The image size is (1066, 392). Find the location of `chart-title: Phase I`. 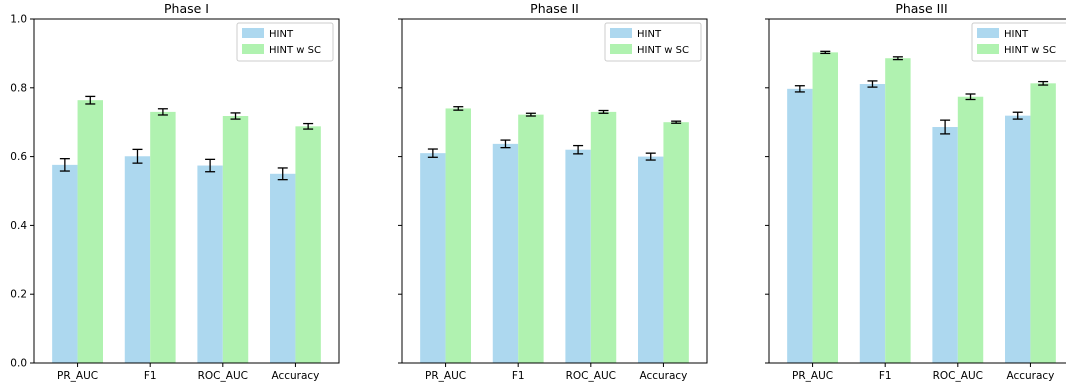

chart-title: Phase I is located at coordinates (186, 8).